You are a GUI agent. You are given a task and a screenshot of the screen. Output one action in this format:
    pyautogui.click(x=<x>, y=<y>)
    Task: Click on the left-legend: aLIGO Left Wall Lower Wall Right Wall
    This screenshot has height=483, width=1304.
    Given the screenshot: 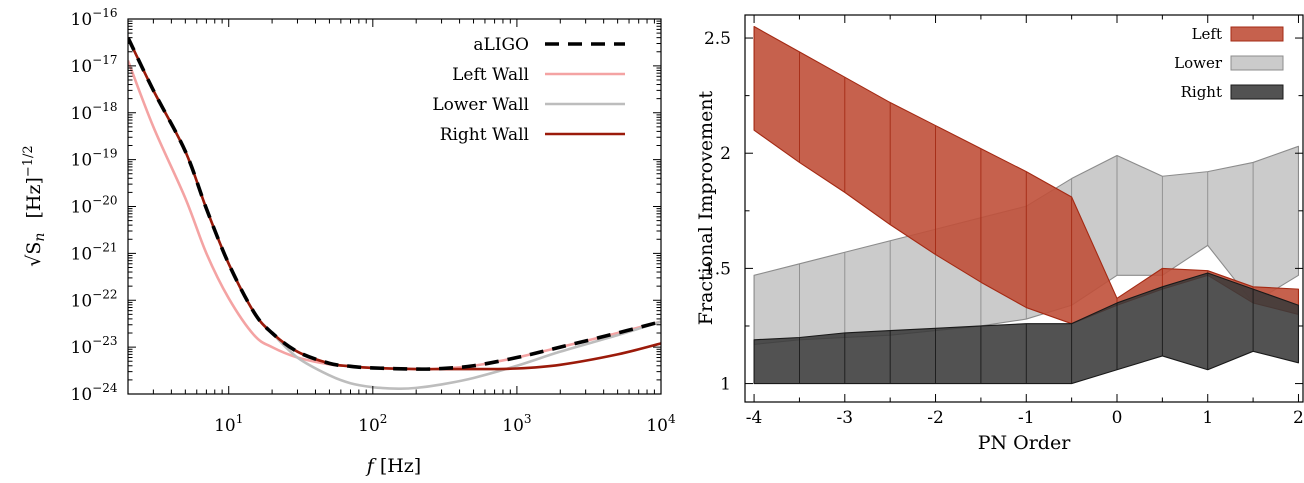 What is the action you would take?
    pyautogui.click(x=528, y=90)
    